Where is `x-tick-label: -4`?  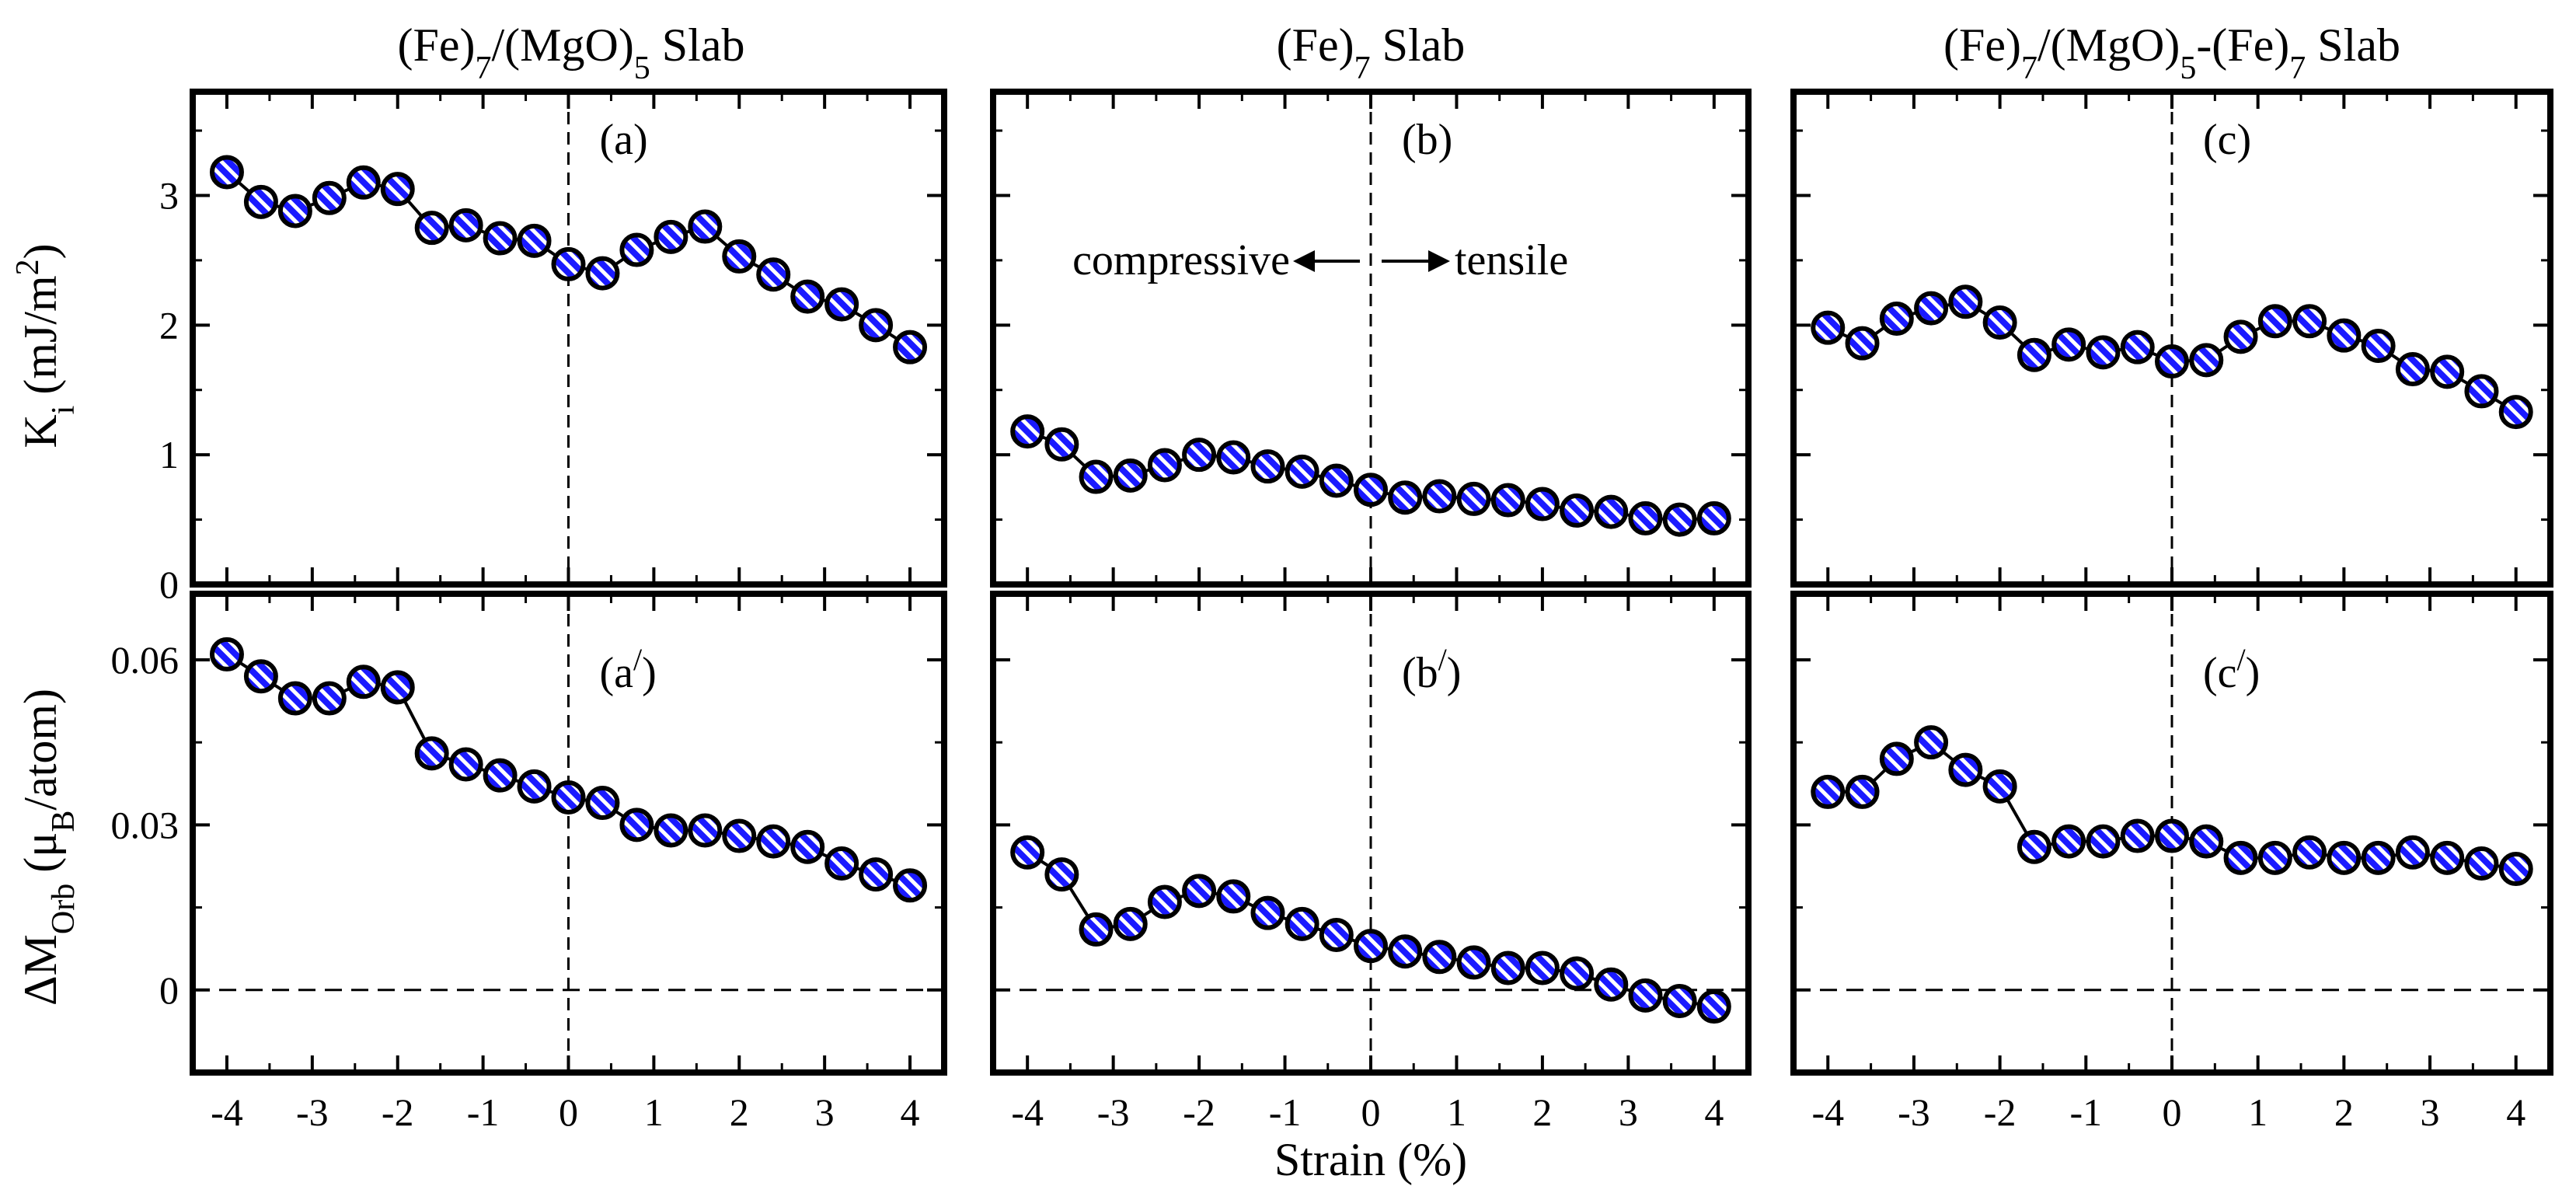 x-tick-label: -4 is located at coordinates (227, 1112).